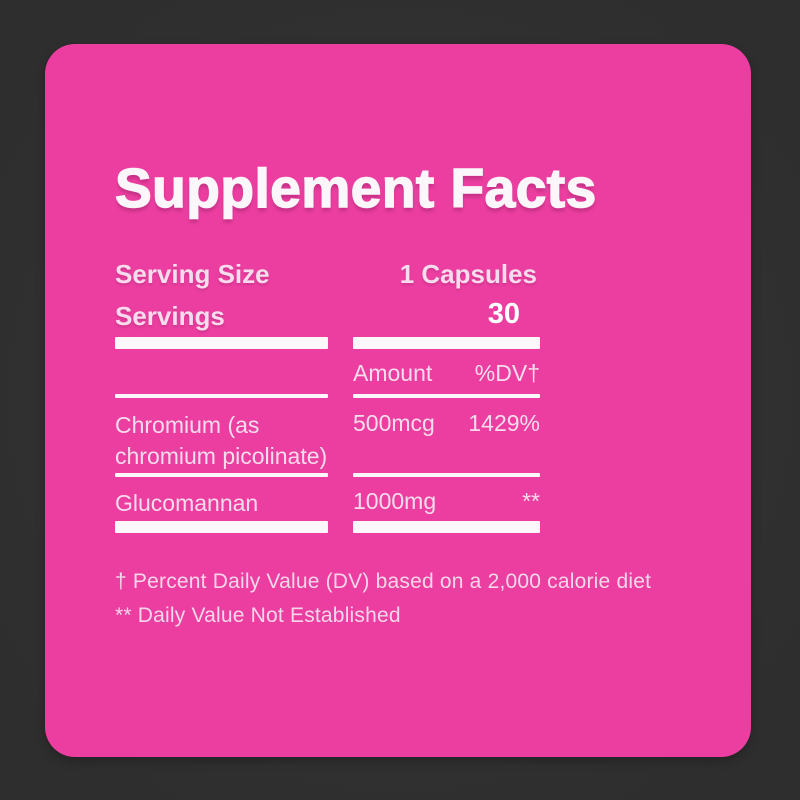  I want to click on dv-column-header: %DV†, so click(507, 373).